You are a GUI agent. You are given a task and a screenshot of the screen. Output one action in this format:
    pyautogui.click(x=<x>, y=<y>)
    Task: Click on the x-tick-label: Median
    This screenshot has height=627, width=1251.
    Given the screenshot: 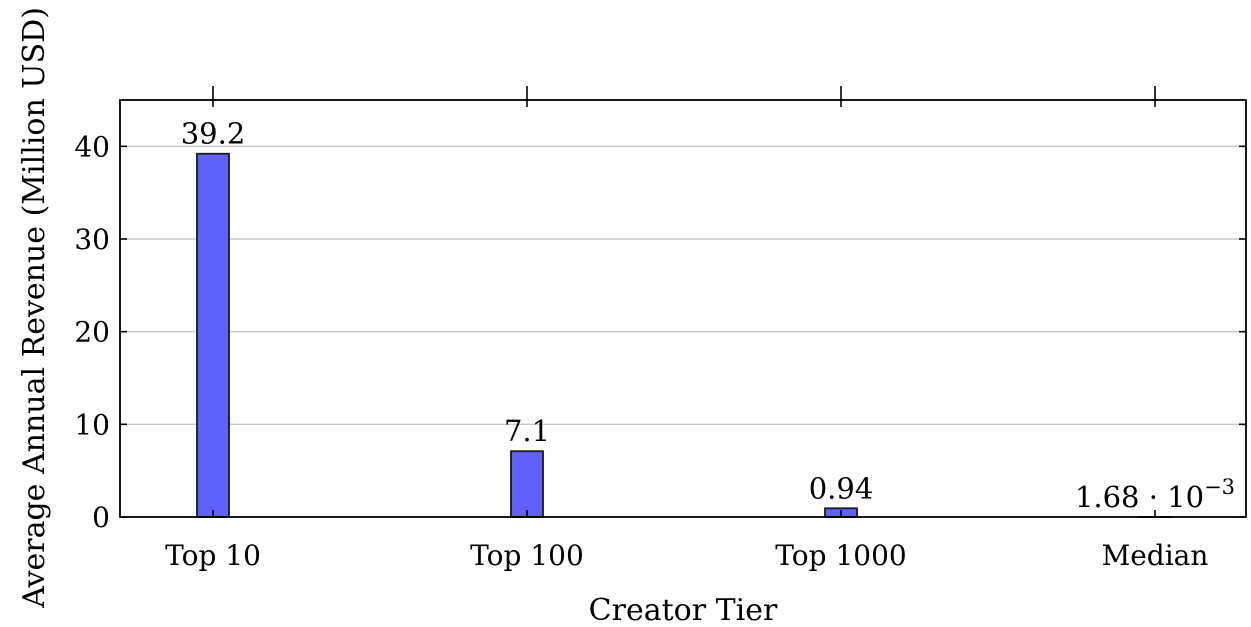 What is the action you would take?
    pyautogui.click(x=1155, y=555)
    